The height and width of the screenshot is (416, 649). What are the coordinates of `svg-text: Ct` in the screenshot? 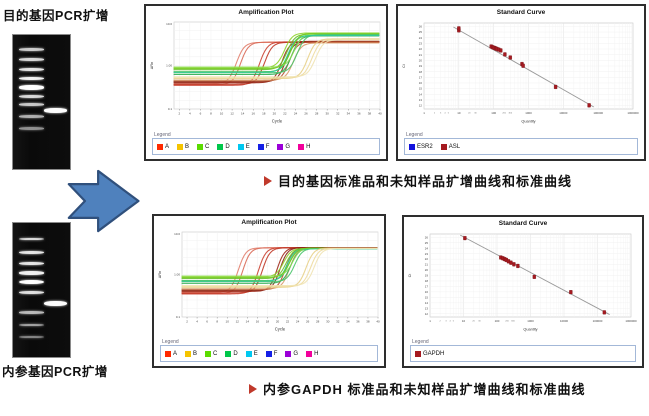 It's located at (404, 65).